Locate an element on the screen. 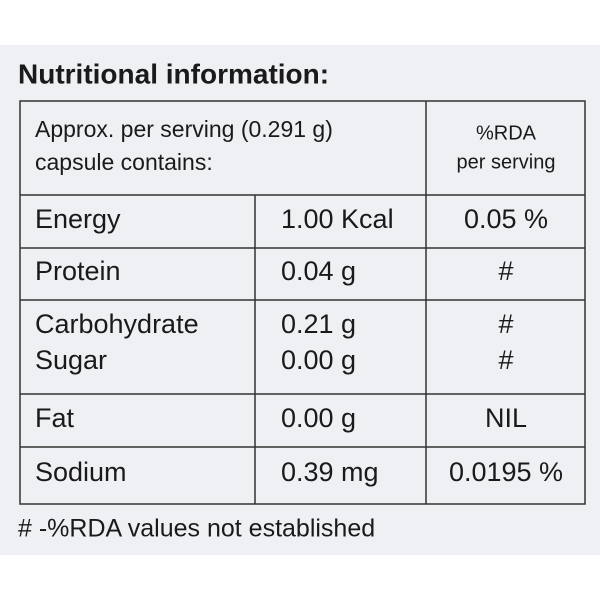  nutrient-name: Carbohydrate is located at coordinates (117, 324).